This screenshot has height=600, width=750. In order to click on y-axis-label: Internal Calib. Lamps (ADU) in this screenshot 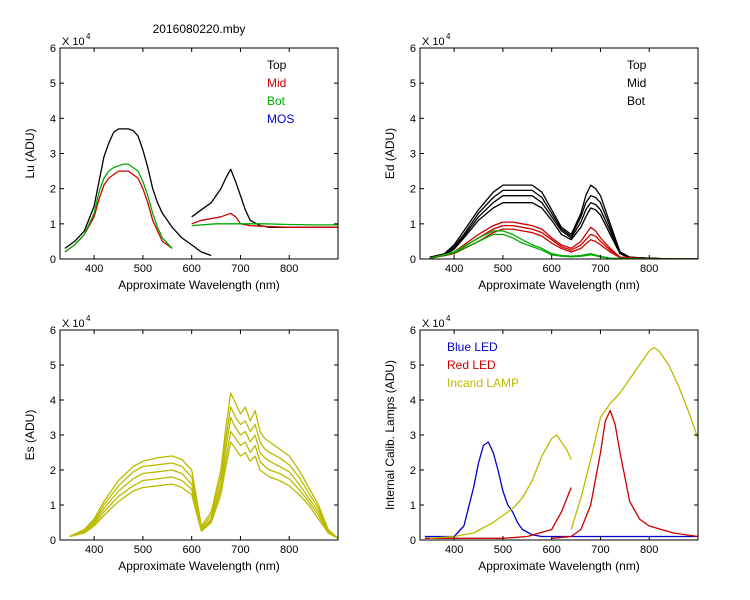, I will do `click(390, 435)`.